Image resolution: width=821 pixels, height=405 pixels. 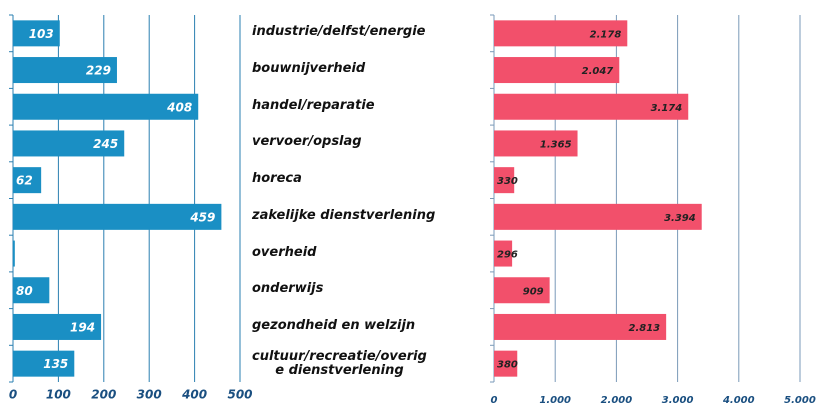 I want to click on value-label: 330, so click(x=507, y=181).